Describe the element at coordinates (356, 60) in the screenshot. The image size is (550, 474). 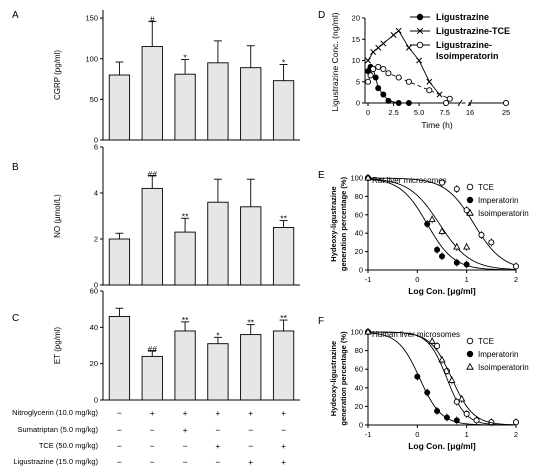
I see `y-tick-label: 10` at that location.